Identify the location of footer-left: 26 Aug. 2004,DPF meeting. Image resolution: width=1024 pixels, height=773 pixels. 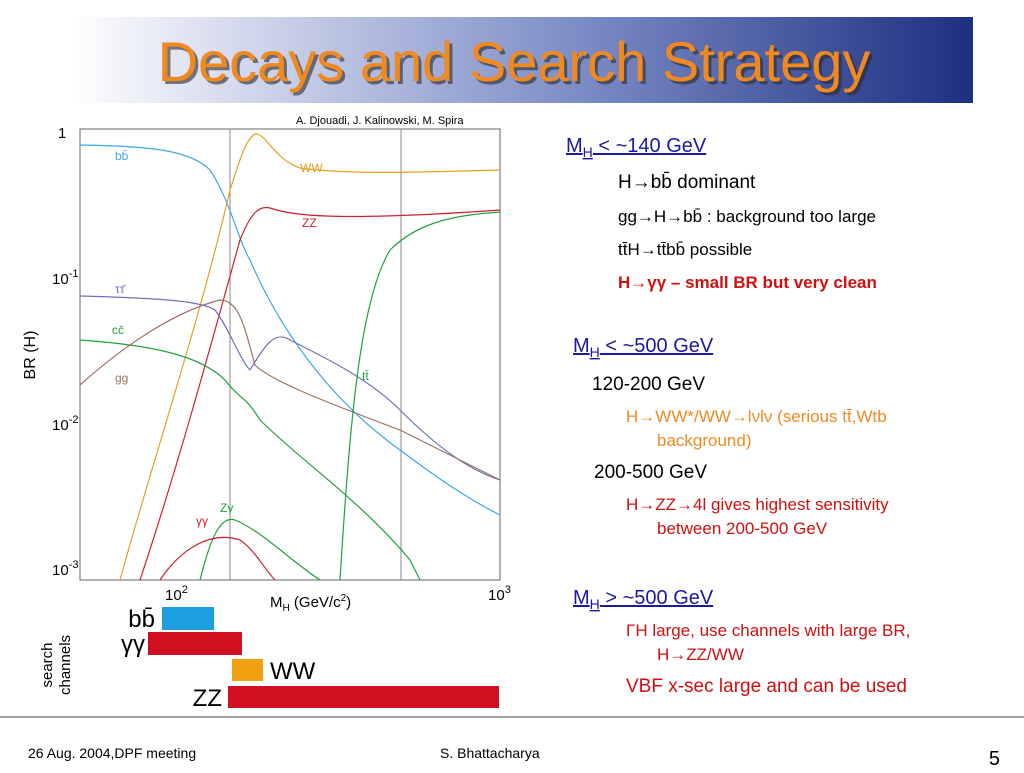
(112, 753).